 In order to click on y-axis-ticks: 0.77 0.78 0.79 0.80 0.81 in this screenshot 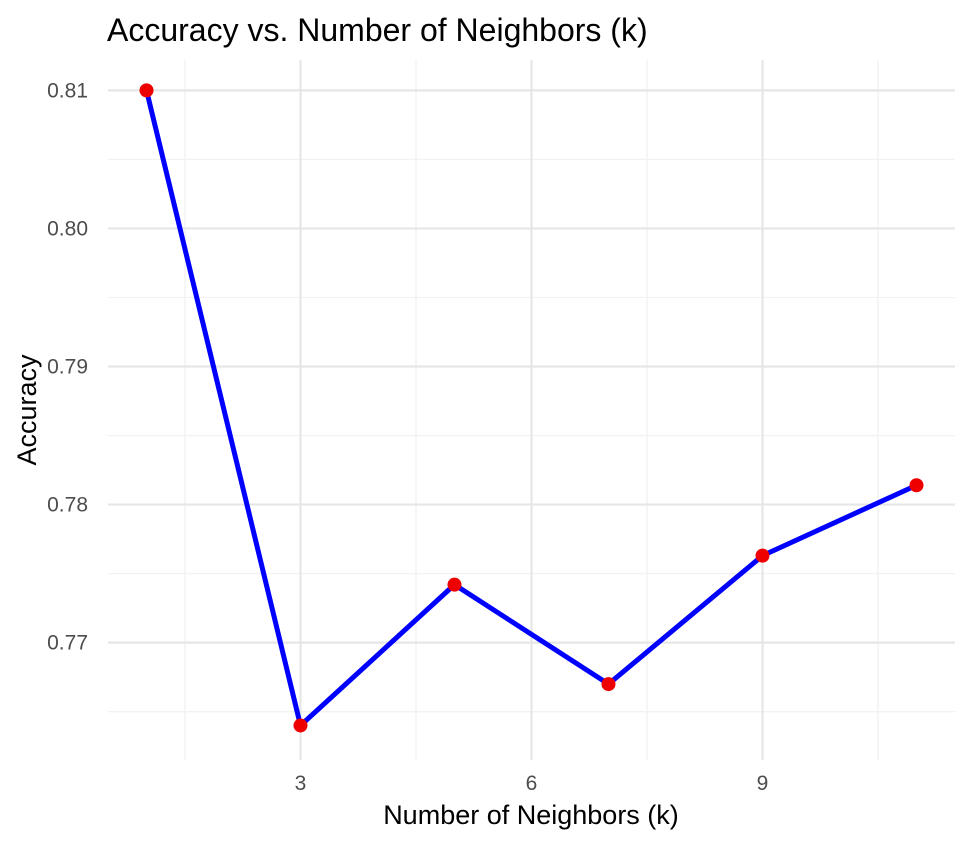, I will do `click(67, 366)`.